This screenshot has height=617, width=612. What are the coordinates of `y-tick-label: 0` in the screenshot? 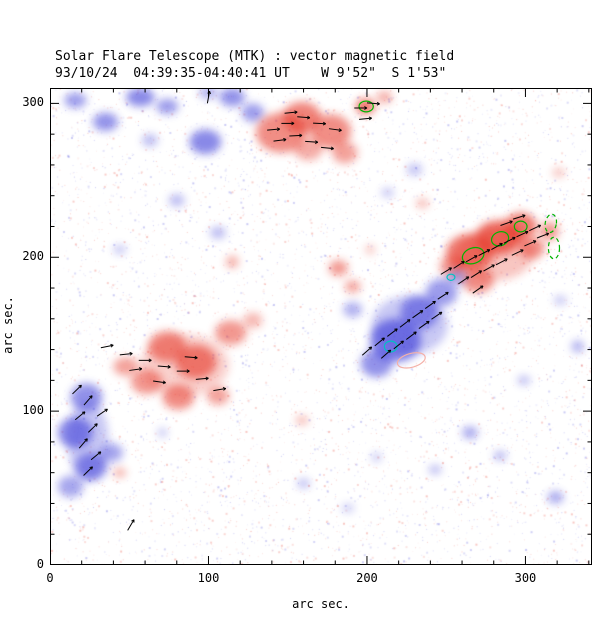 It's located at (40, 564).